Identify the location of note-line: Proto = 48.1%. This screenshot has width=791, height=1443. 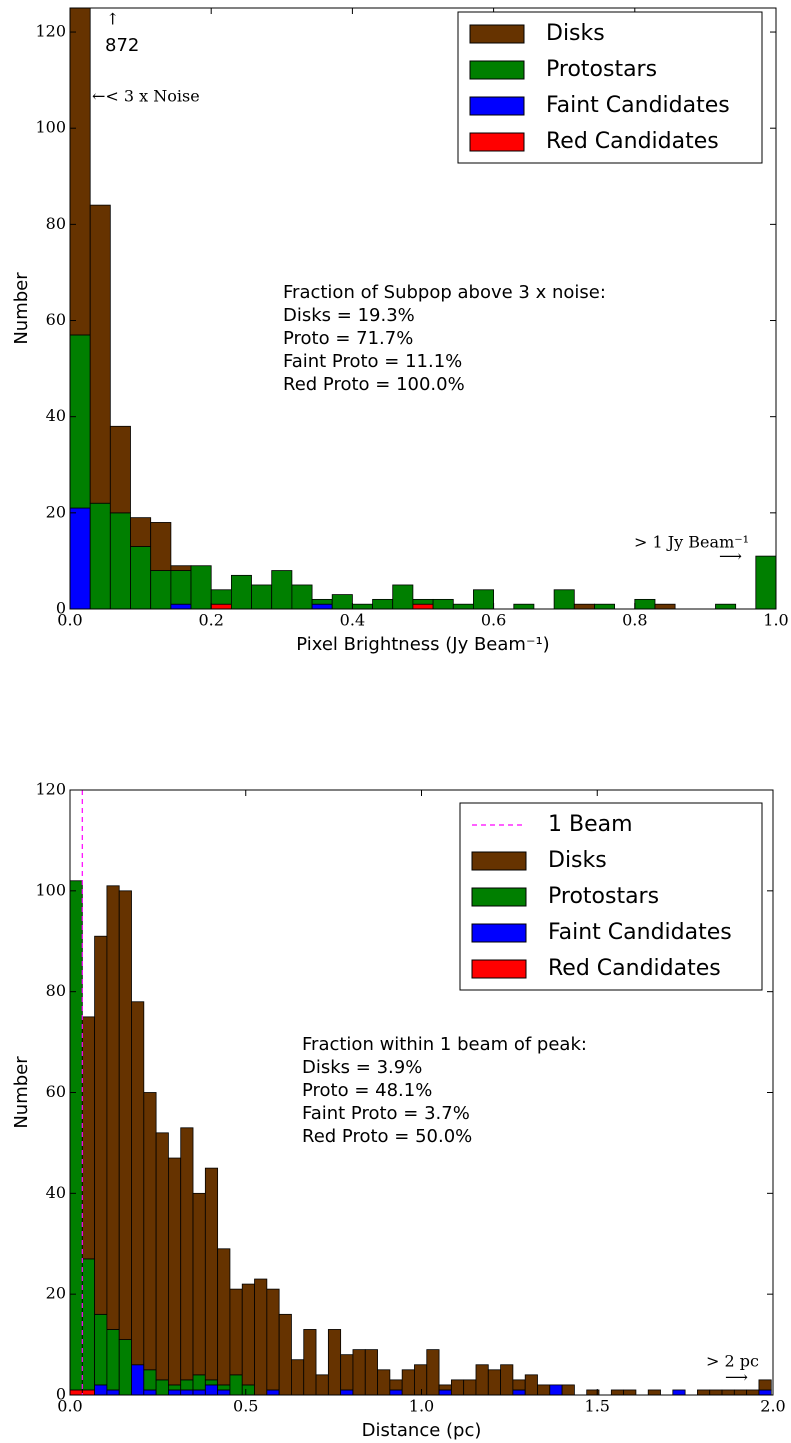
(367, 1090).